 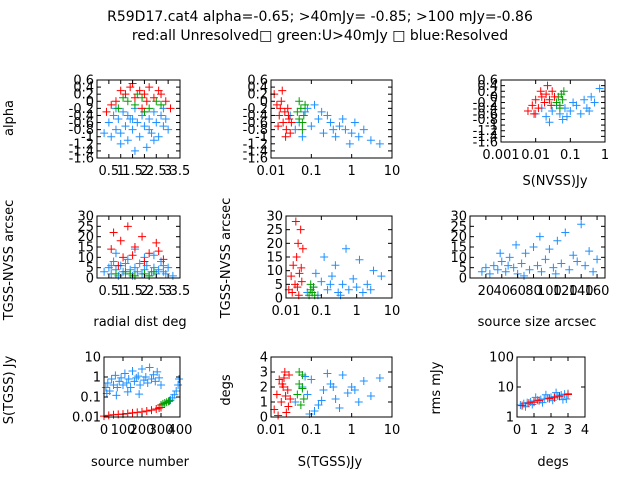 What do you see at coordinates (311, 171) in the screenshot?
I see `x-tick-label: 0.1` at bounding box center [311, 171].